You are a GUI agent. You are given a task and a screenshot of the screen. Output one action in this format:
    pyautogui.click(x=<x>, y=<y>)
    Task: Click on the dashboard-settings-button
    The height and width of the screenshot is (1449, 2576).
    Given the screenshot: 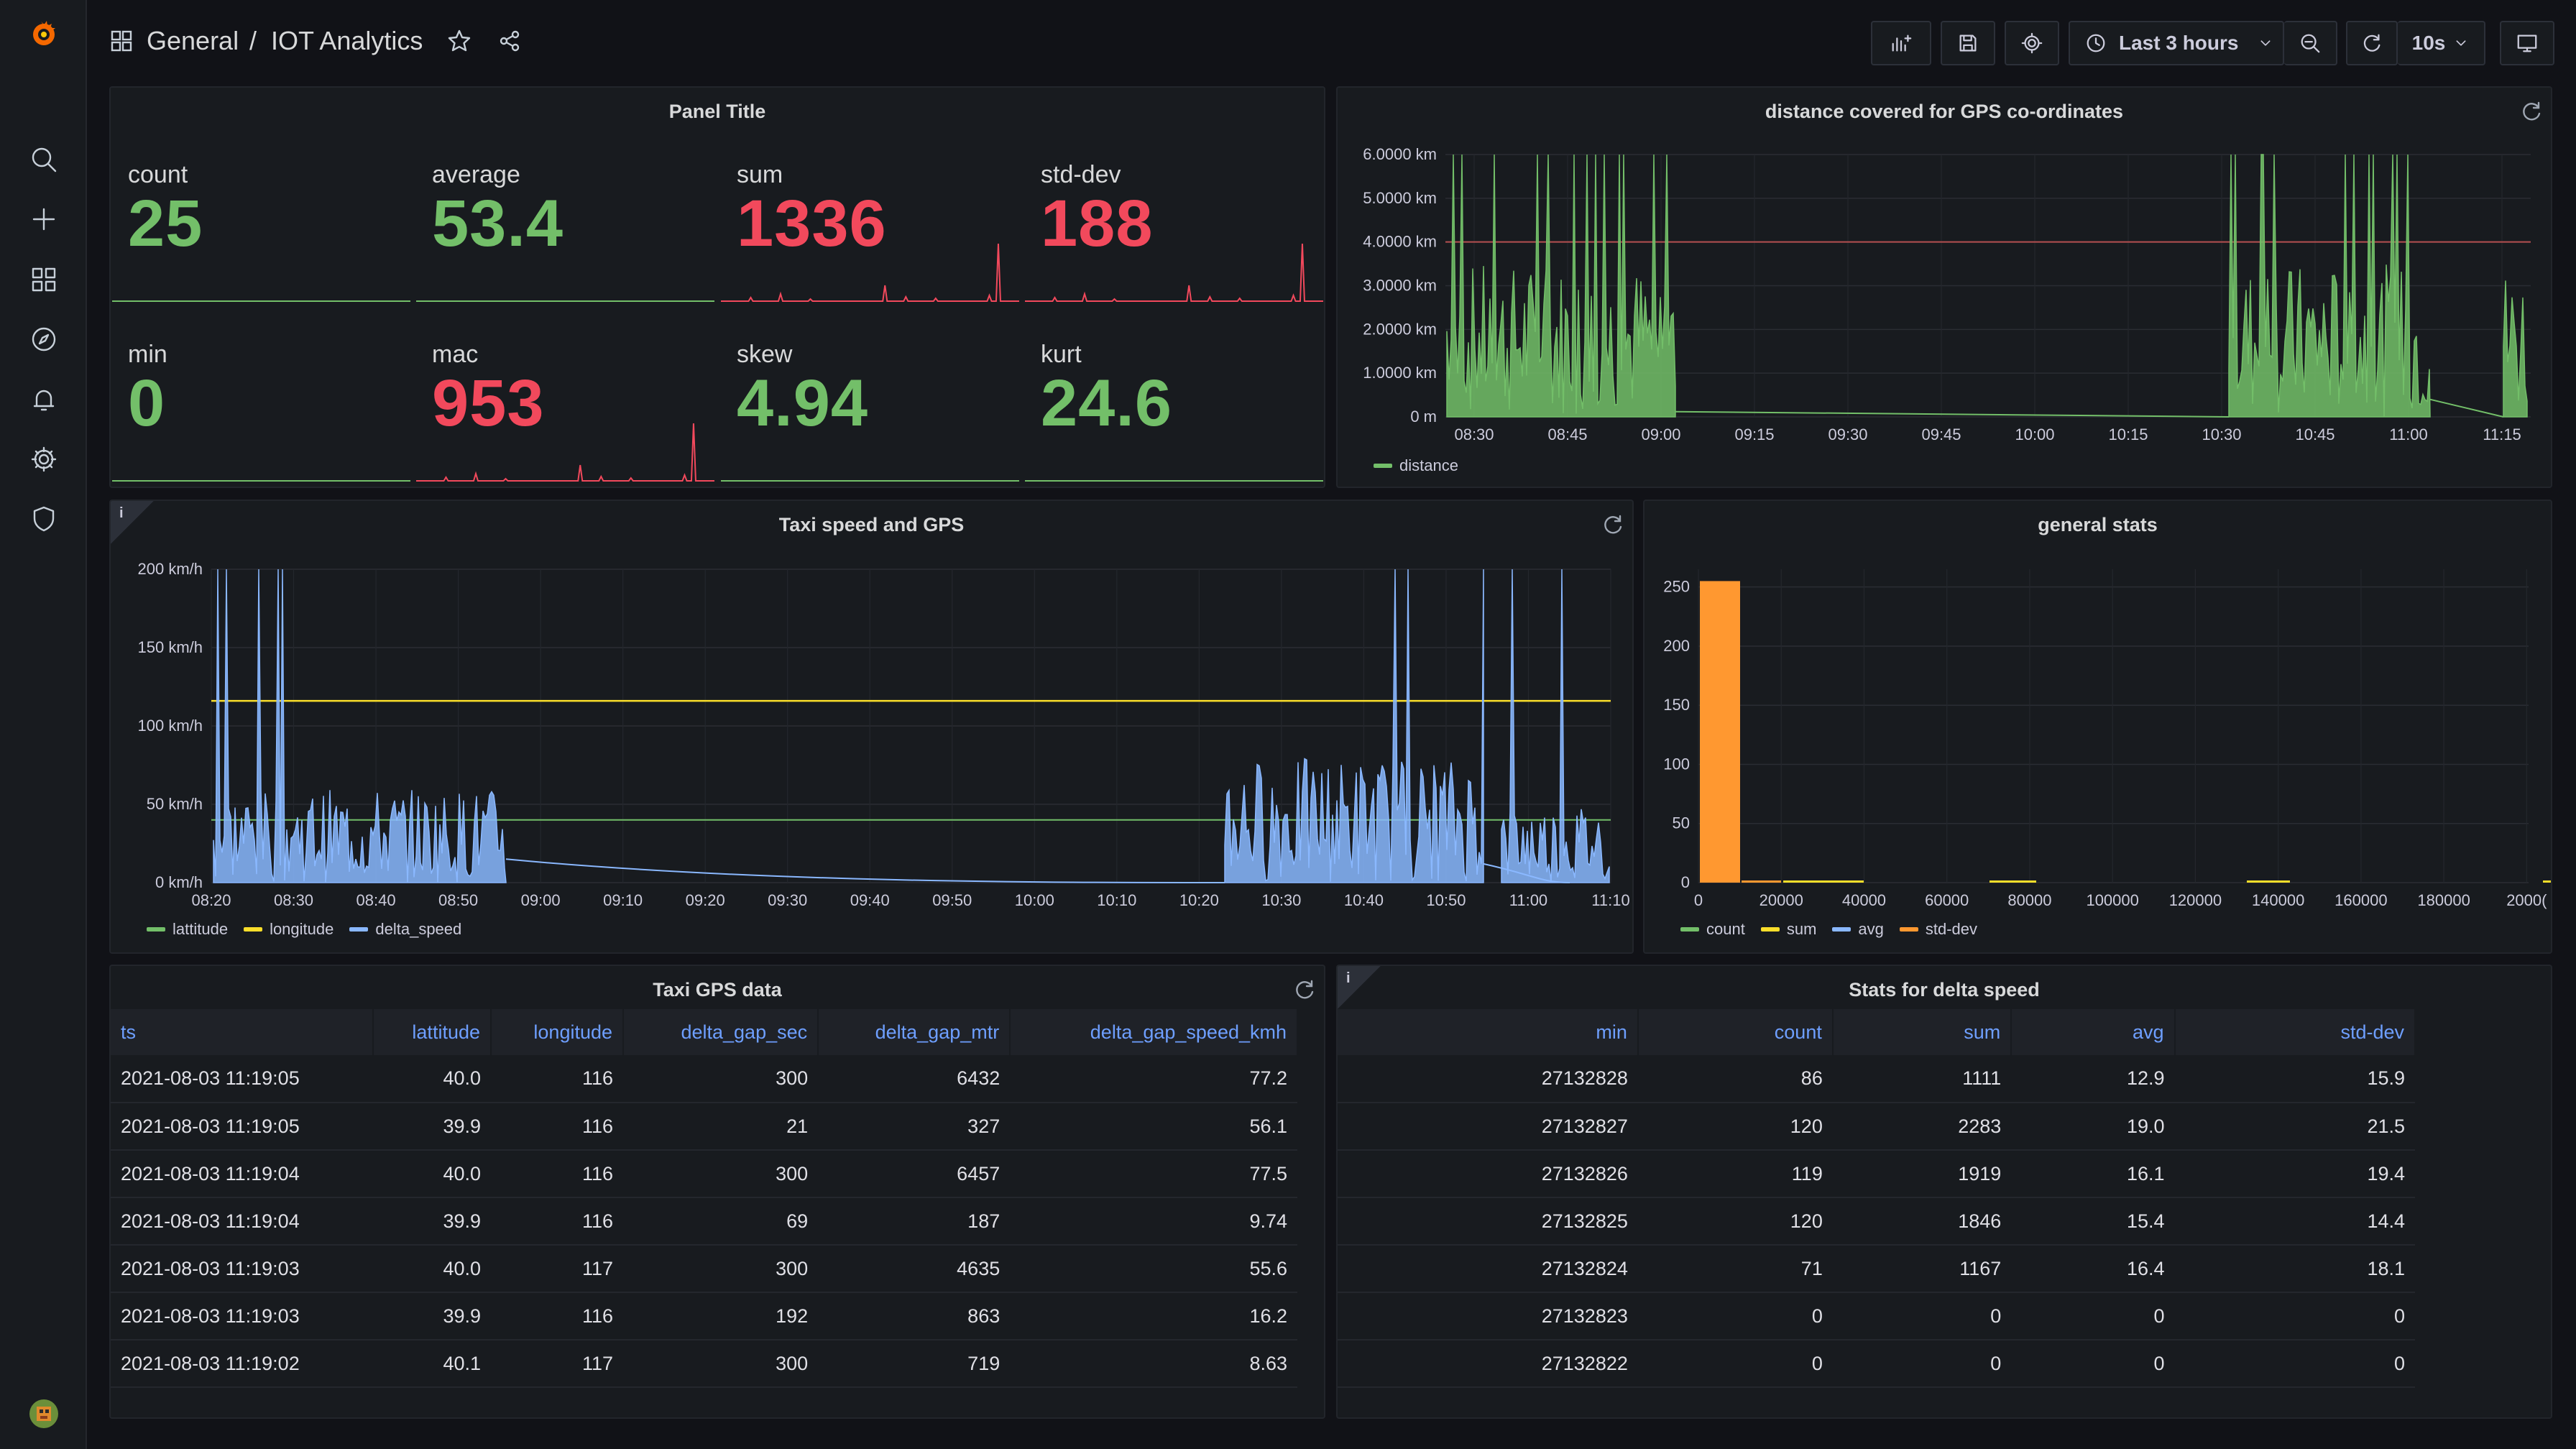 What is the action you would take?
    pyautogui.click(x=2032, y=43)
    